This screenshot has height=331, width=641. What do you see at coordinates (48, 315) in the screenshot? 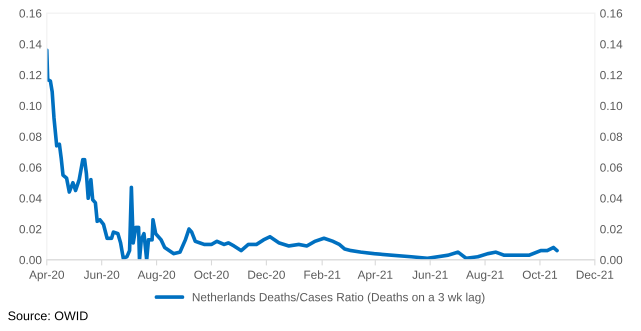
I see `source-note: Source: OWID` at bounding box center [48, 315].